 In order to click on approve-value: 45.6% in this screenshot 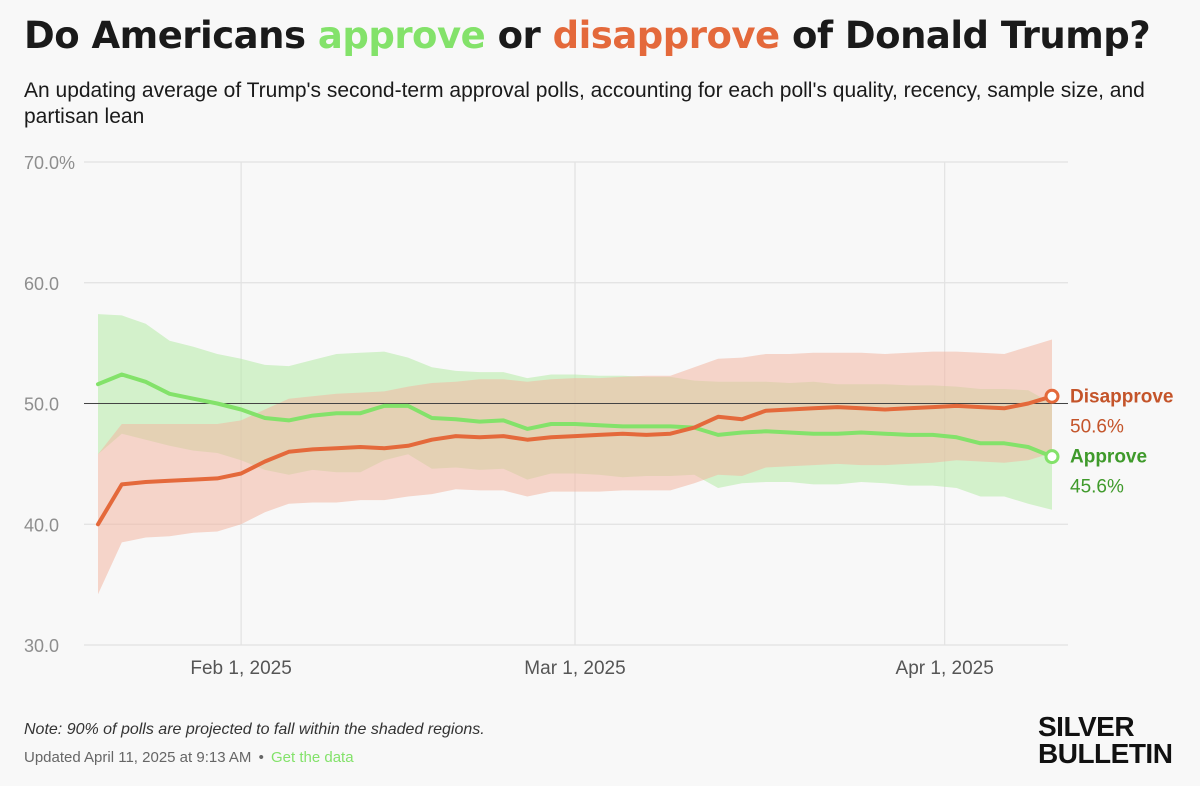, I will do `click(1097, 487)`.